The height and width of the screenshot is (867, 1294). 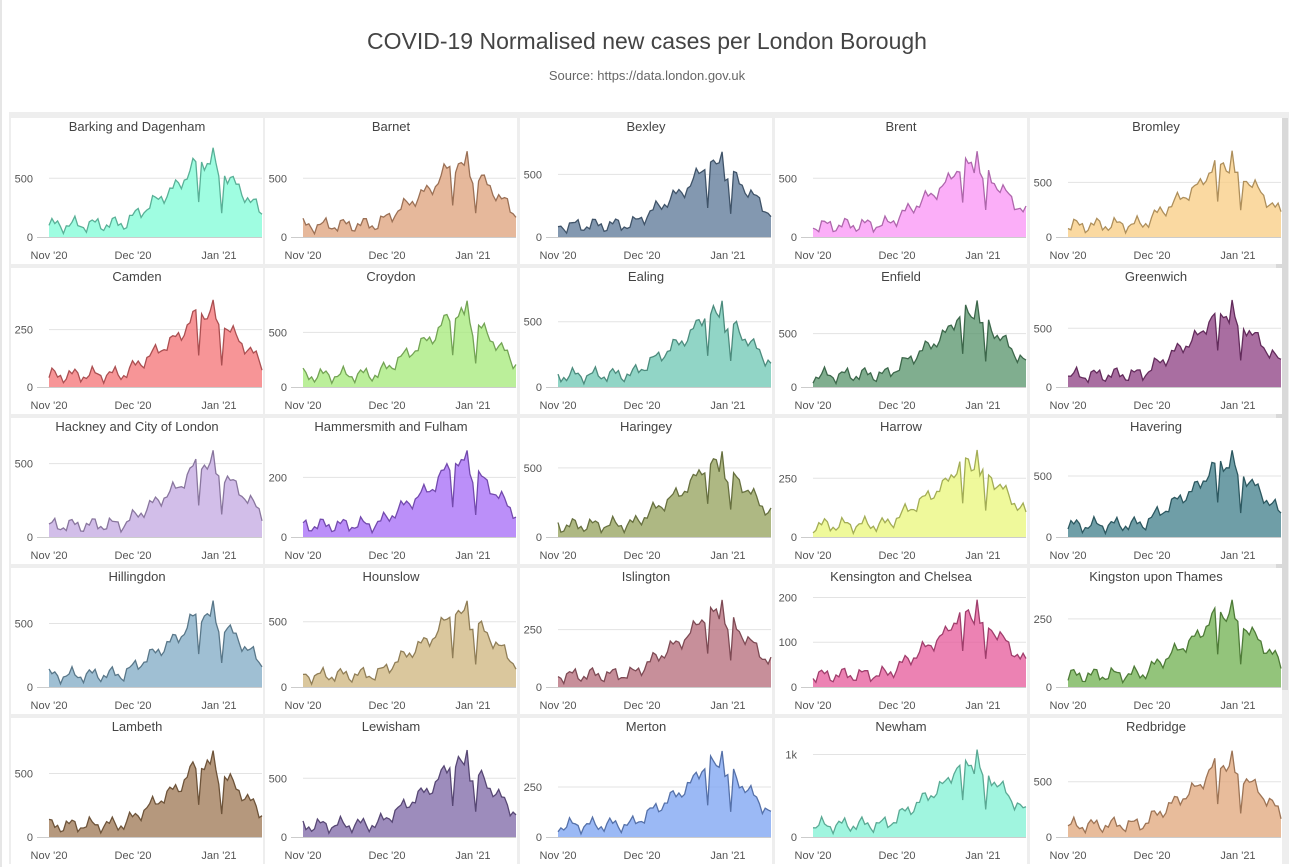 What do you see at coordinates (391, 576) in the screenshot?
I see `borough-title: Hounslow` at bounding box center [391, 576].